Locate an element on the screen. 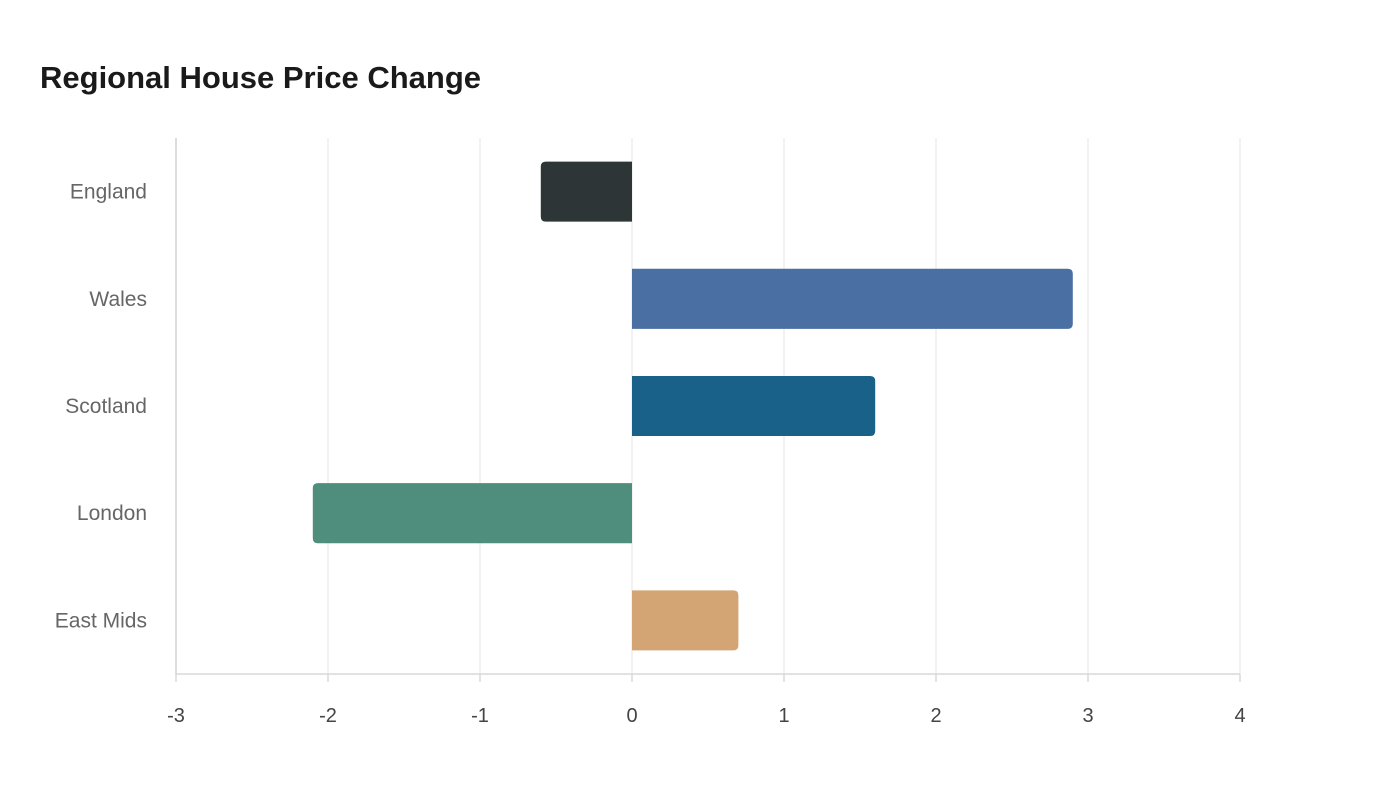 Image resolution: width=1400 pixels, height=800 pixels. bar-london is located at coordinates (472, 513).